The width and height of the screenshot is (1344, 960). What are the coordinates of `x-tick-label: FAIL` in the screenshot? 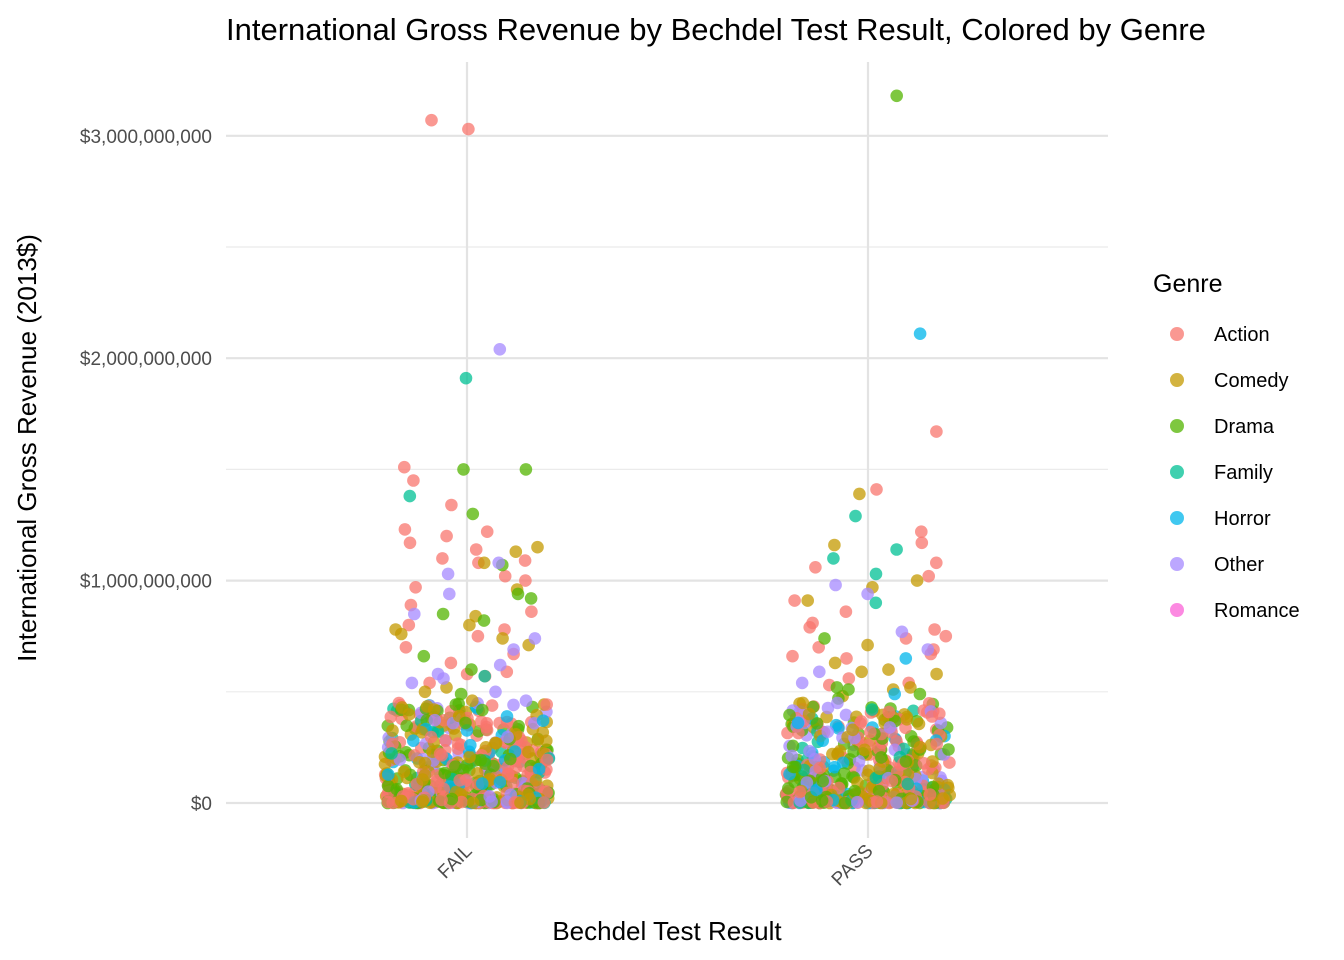 It's located at (455, 862).